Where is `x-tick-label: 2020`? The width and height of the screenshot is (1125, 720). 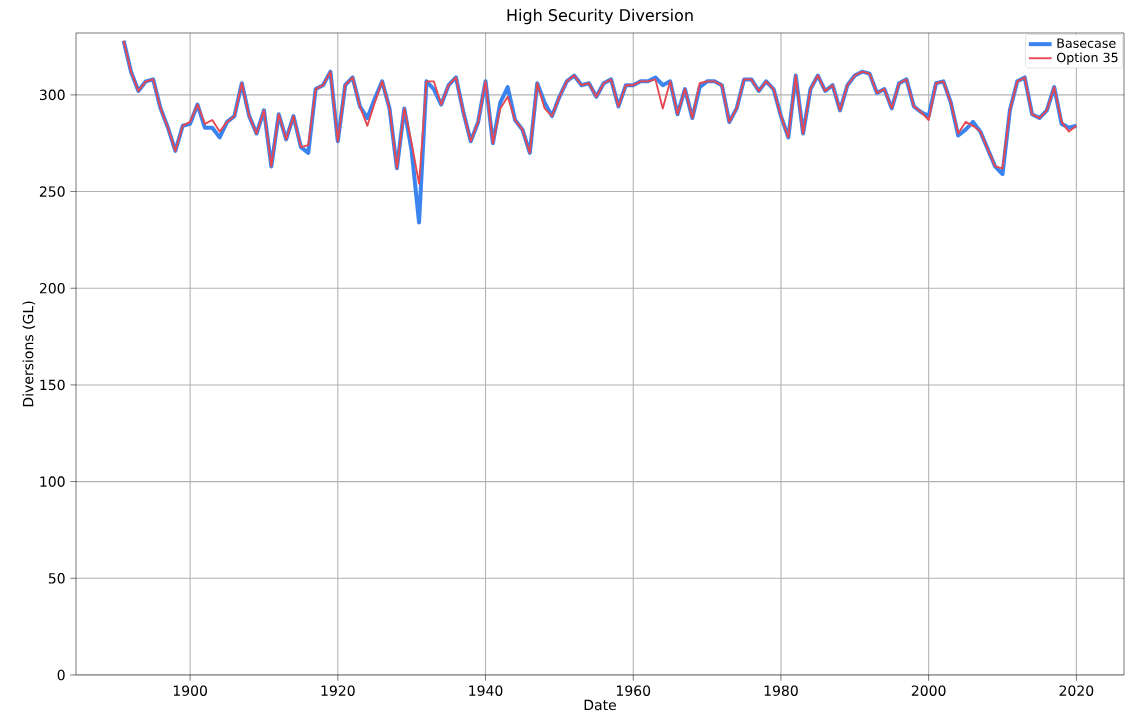 x-tick-label: 2020 is located at coordinates (1076, 690).